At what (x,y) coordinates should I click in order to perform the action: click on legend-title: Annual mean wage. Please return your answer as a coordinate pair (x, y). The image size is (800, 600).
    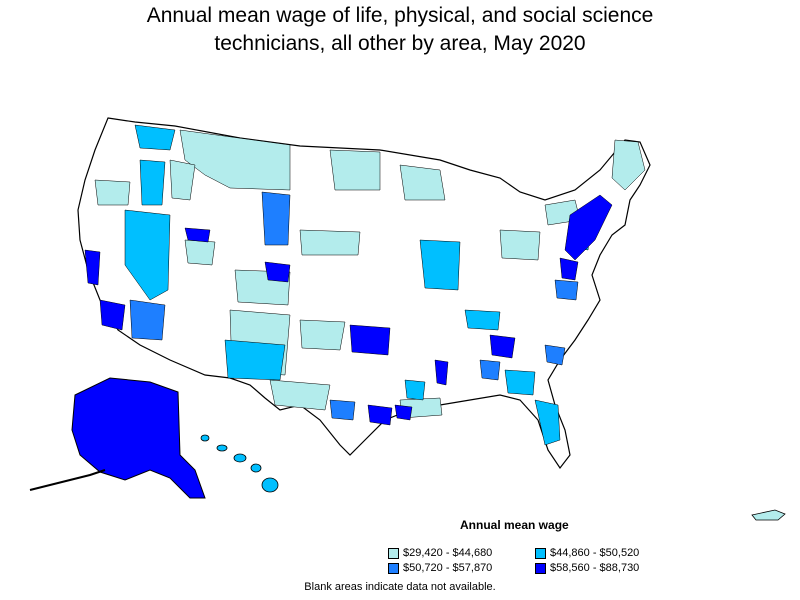
    Looking at the image, I should click on (514, 525).